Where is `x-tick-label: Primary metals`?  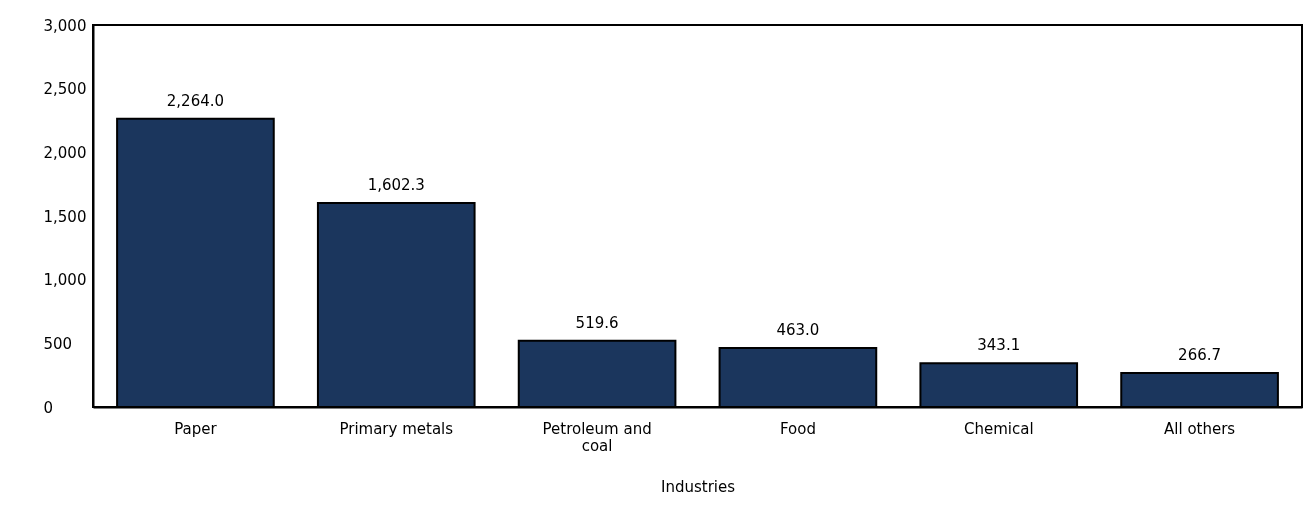 x-tick-label: Primary metals is located at coordinates (396, 428).